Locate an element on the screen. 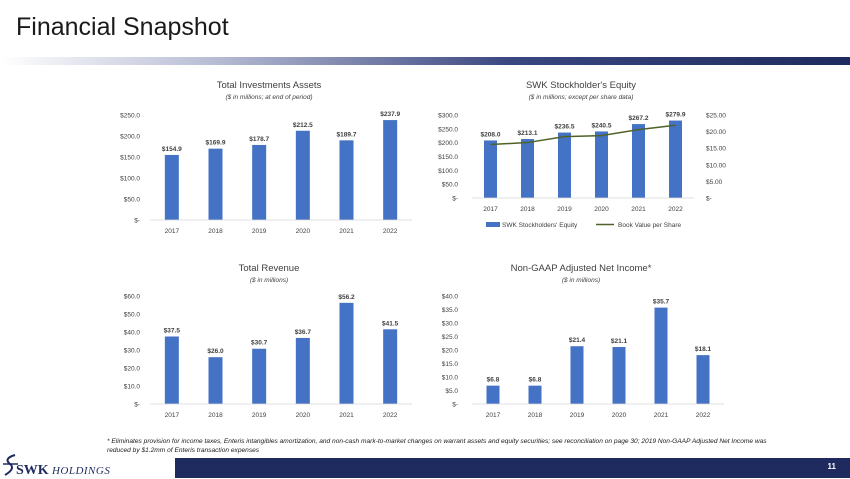  data-label: $21.1 is located at coordinates (619, 341).